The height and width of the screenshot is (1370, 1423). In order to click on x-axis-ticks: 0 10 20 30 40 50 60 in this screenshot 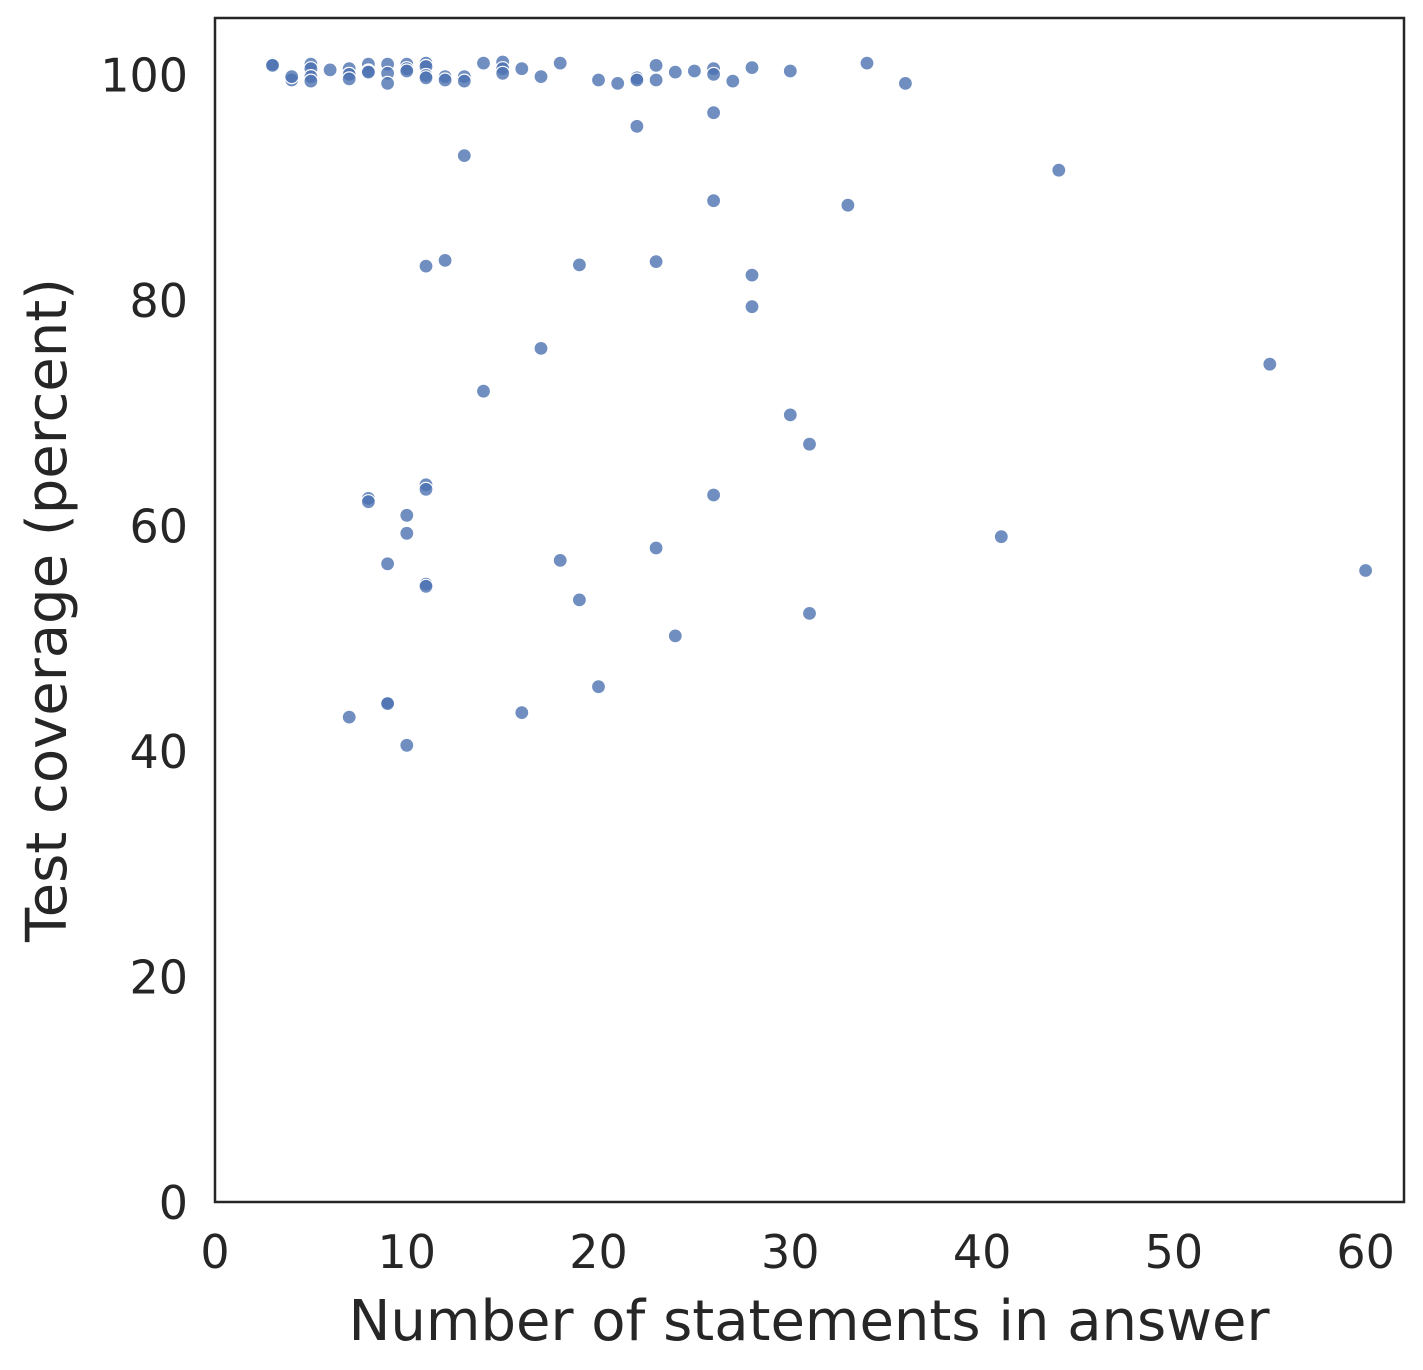, I will do `click(797, 1252)`.